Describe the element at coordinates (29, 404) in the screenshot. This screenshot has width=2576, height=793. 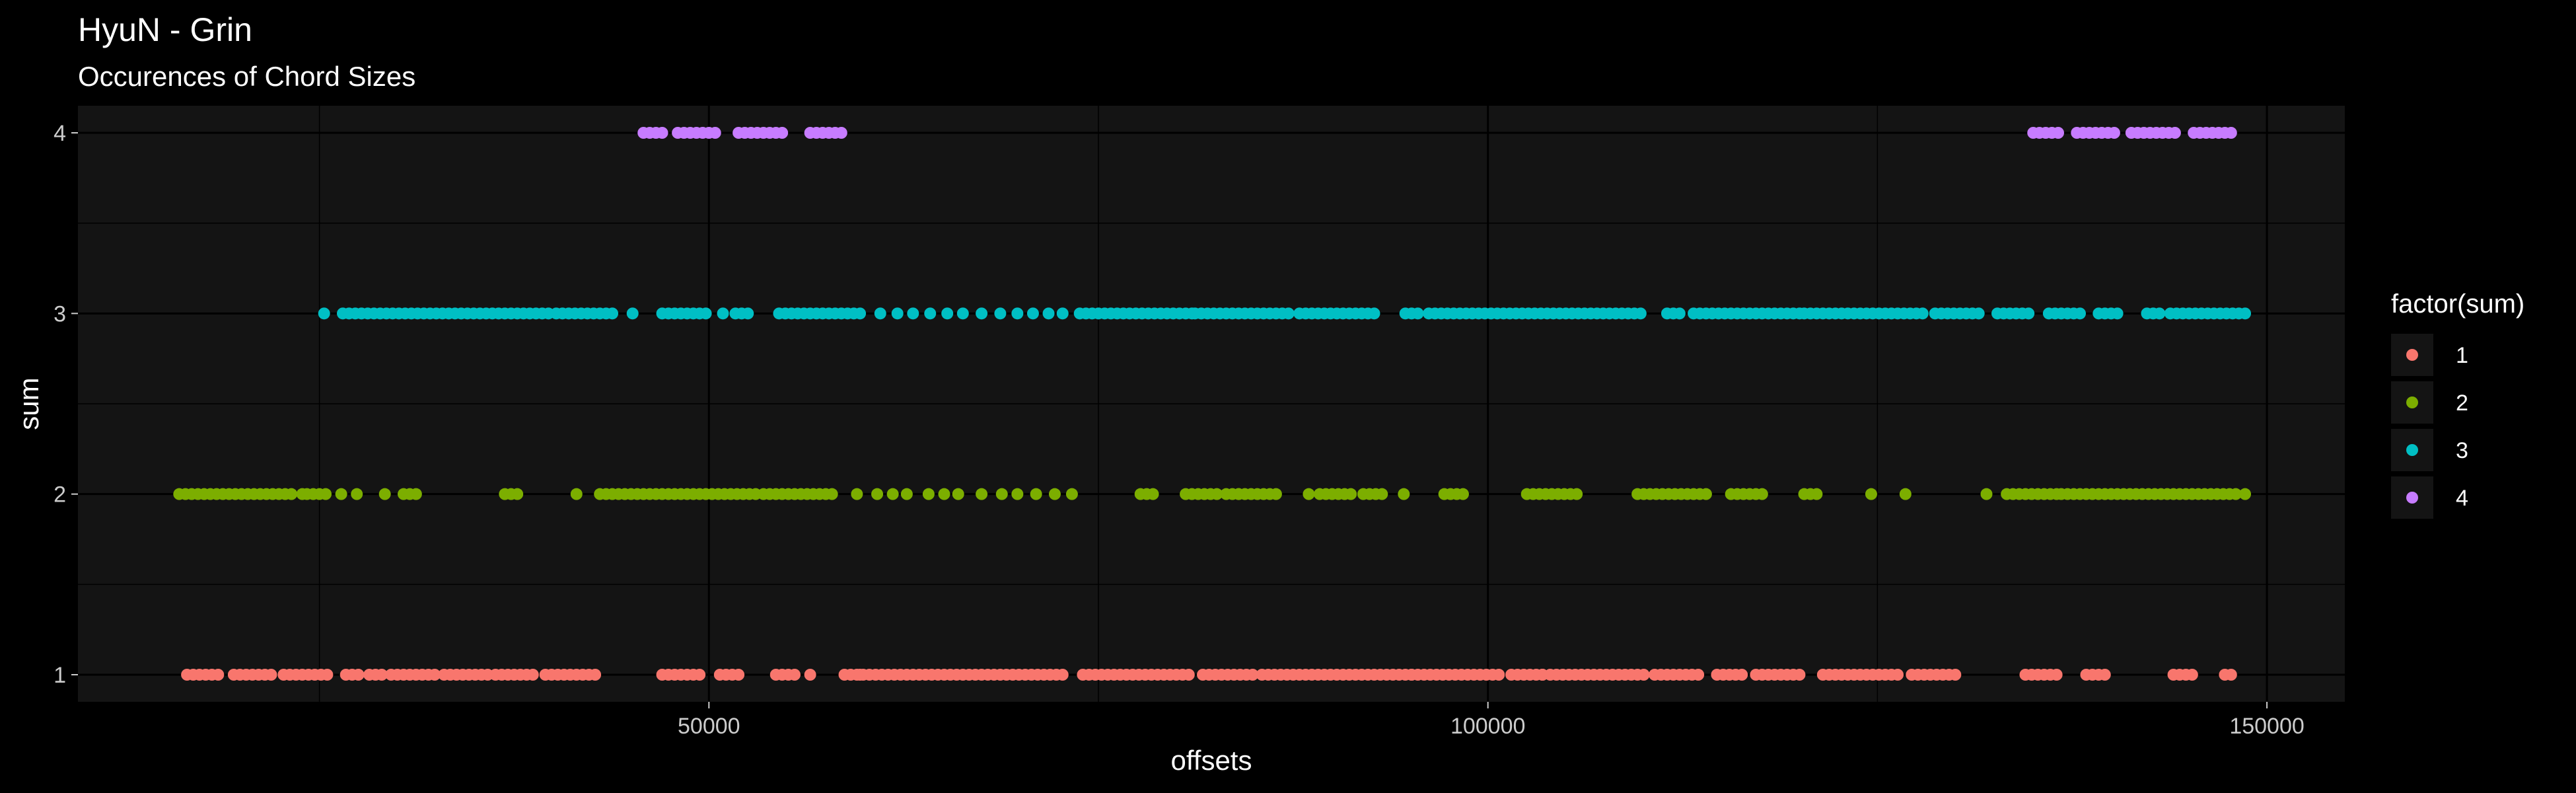
I see `y-axis-title: sum` at that location.